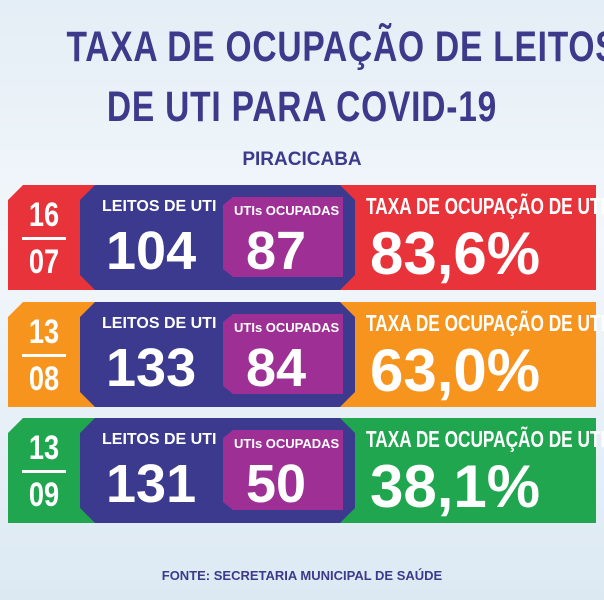 The image size is (604, 600). What do you see at coordinates (151, 251) in the screenshot?
I see `beds-value: 104` at bounding box center [151, 251].